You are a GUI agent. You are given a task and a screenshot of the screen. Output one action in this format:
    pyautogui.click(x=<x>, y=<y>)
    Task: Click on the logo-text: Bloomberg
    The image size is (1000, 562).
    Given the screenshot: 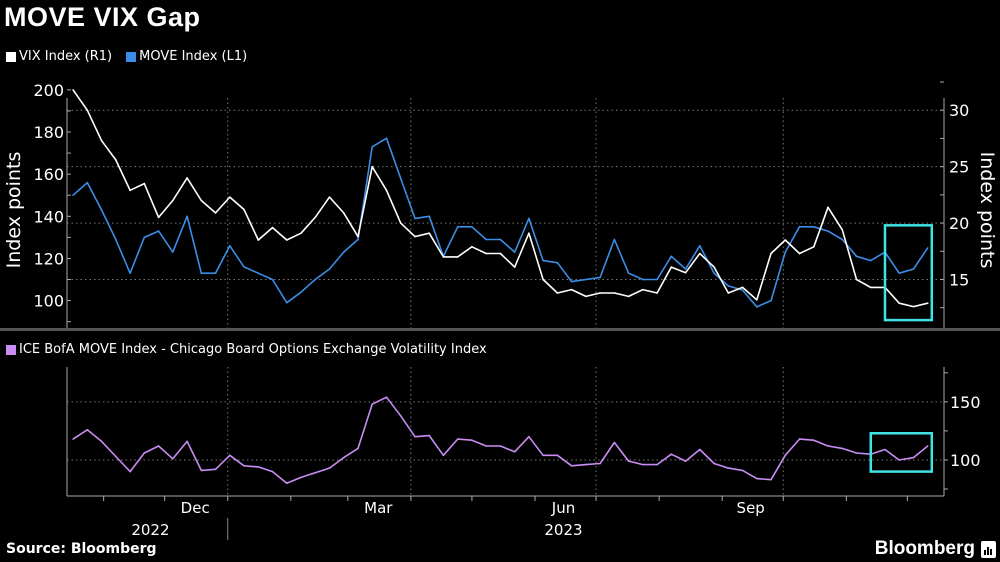 What is the action you would take?
    pyautogui.click(x=924, y=548)
    